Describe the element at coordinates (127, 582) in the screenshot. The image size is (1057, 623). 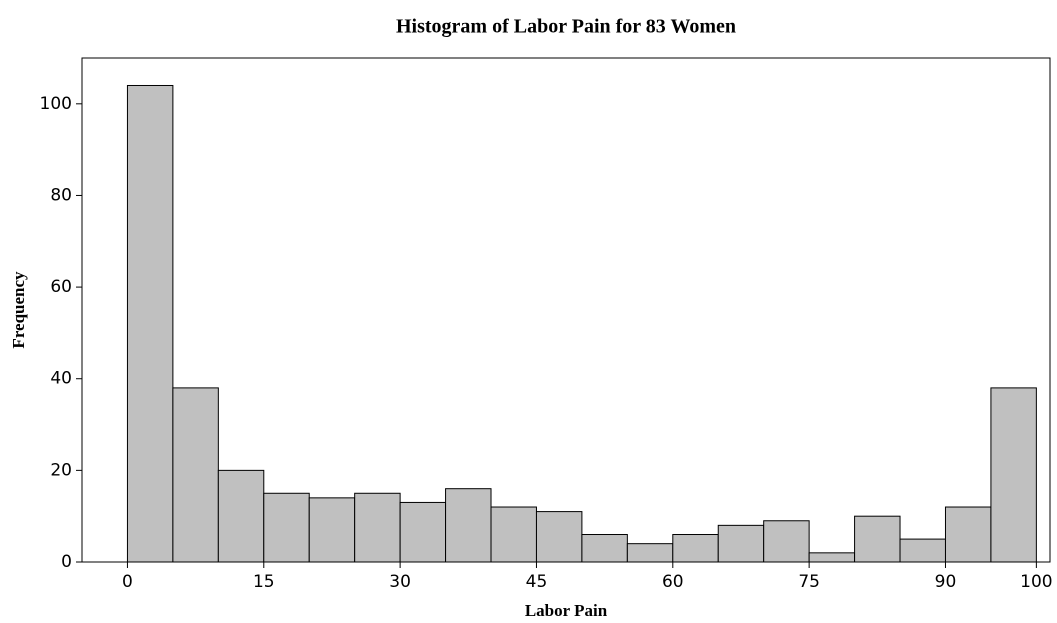
I see `x-tick-label: 0` at that location.